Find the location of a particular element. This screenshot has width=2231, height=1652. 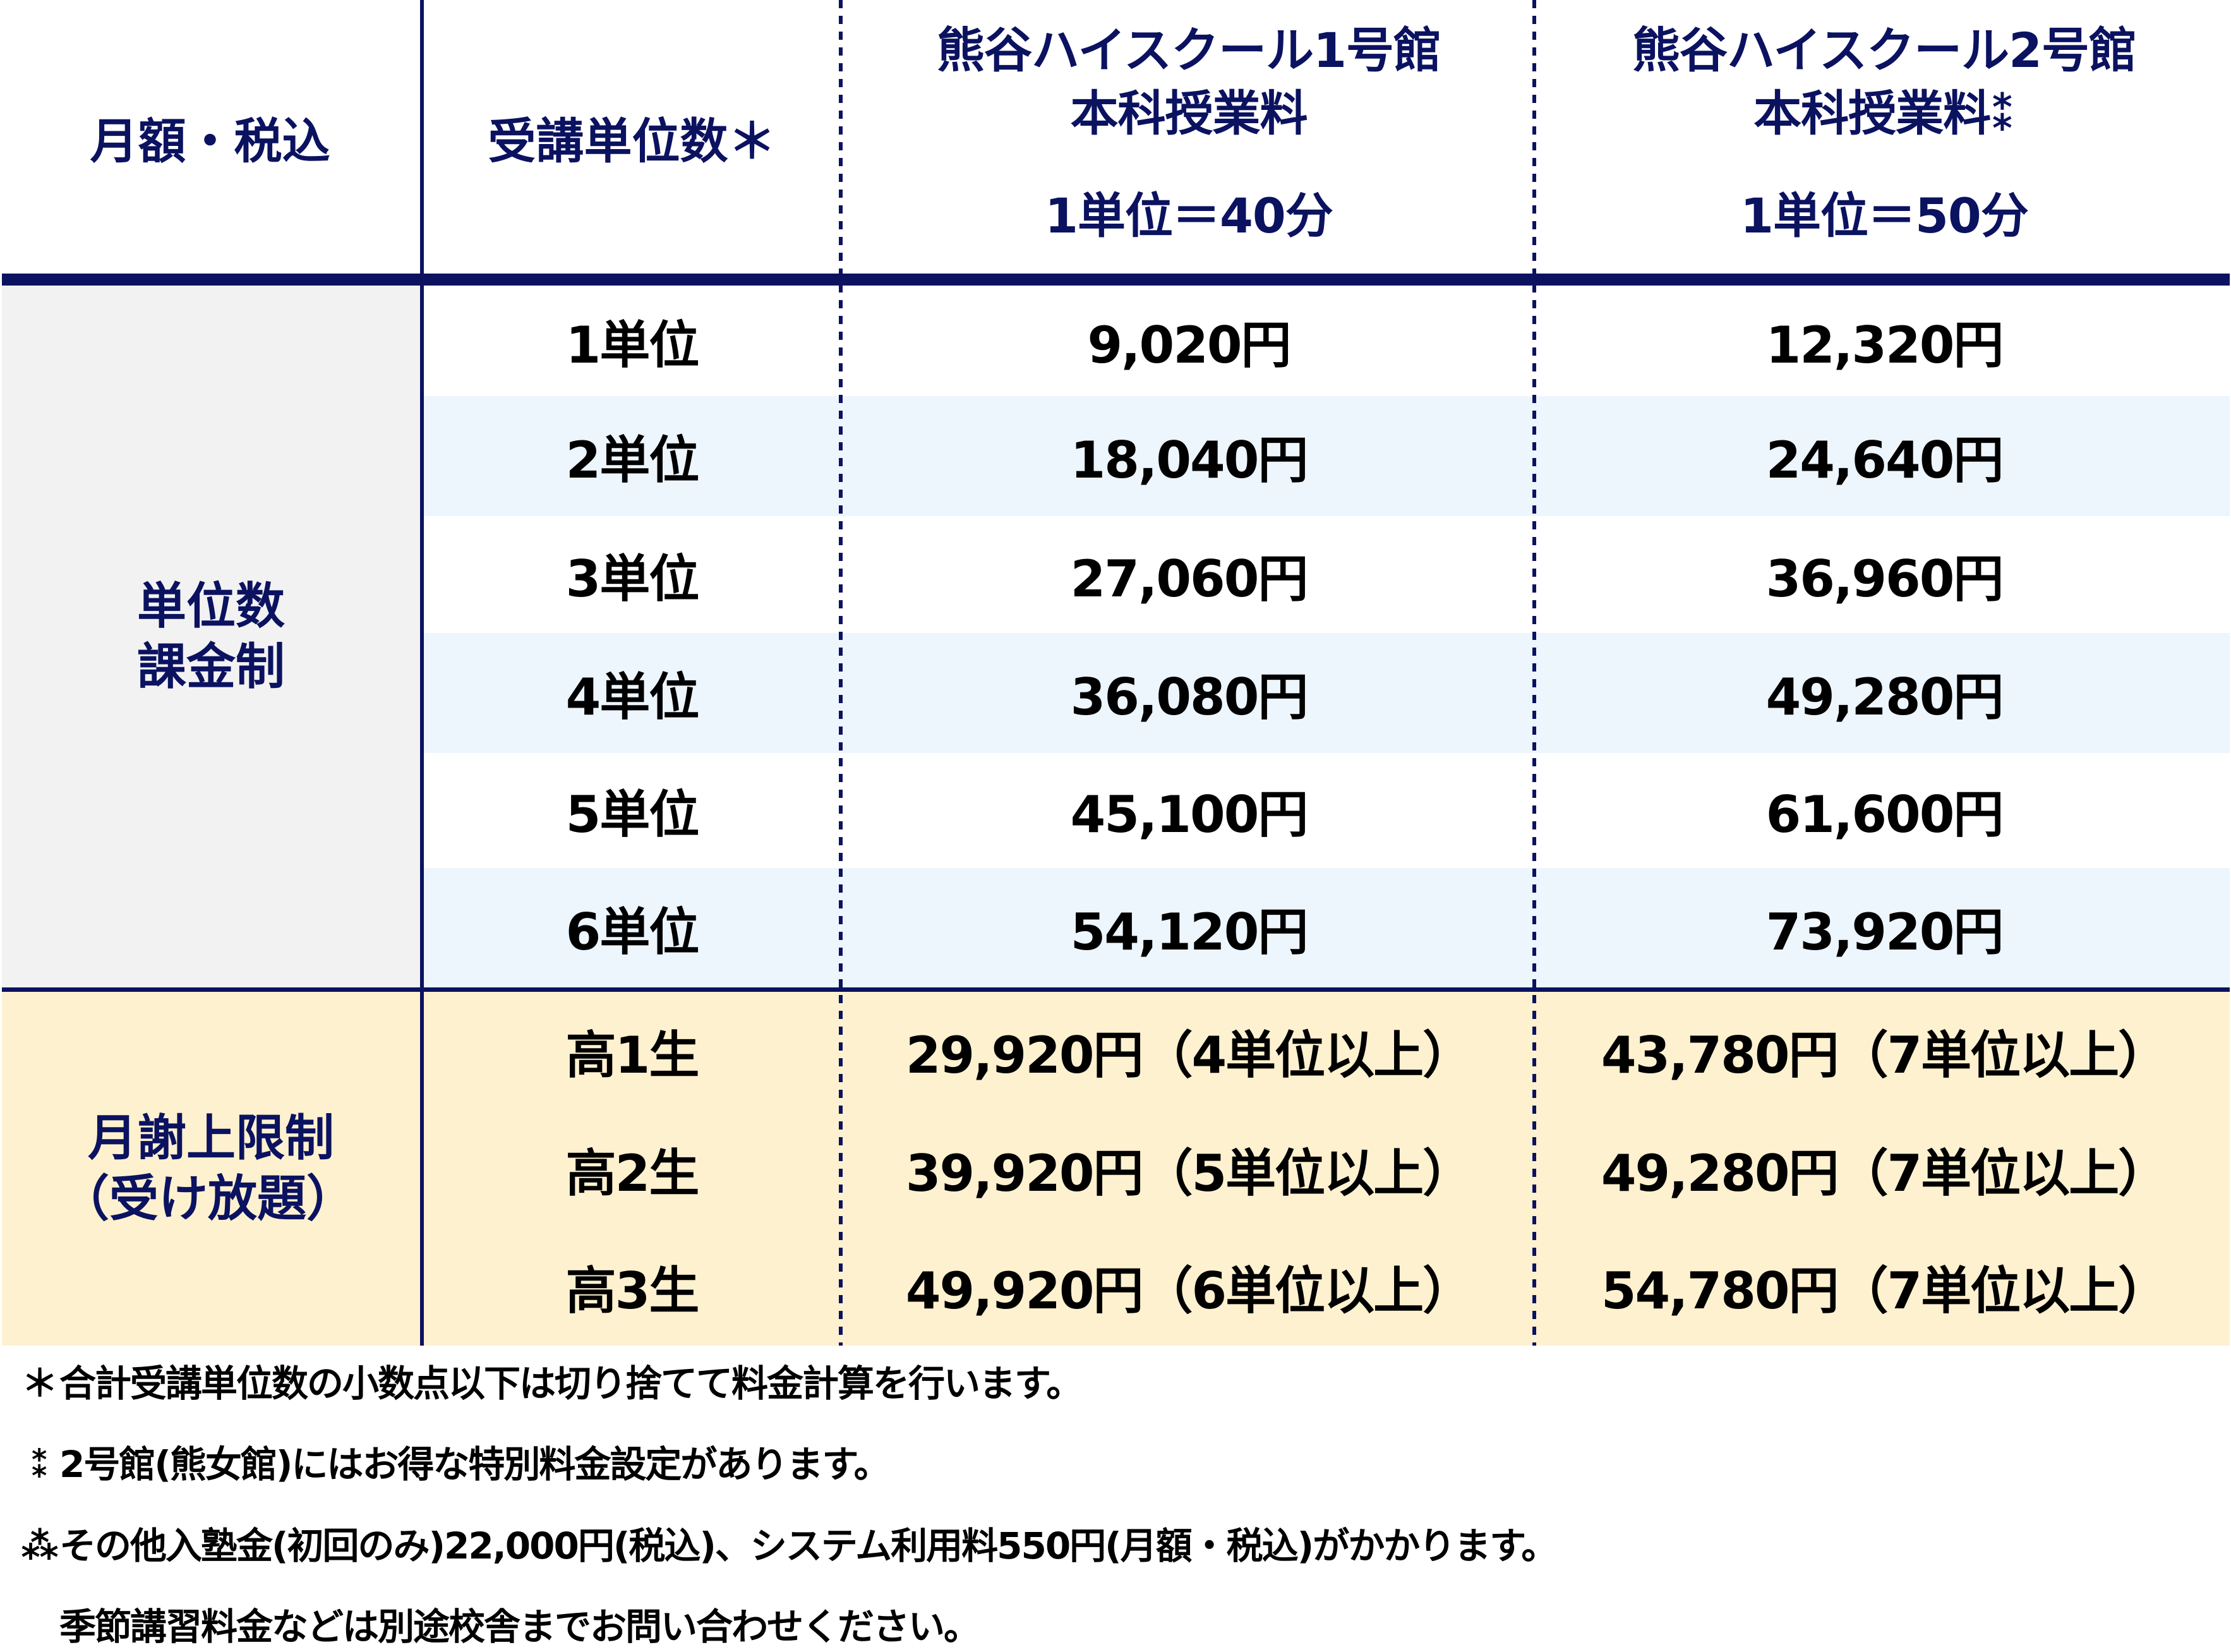

kan2-price-cell: 61,600円 is located at coordinates (1884, 814).